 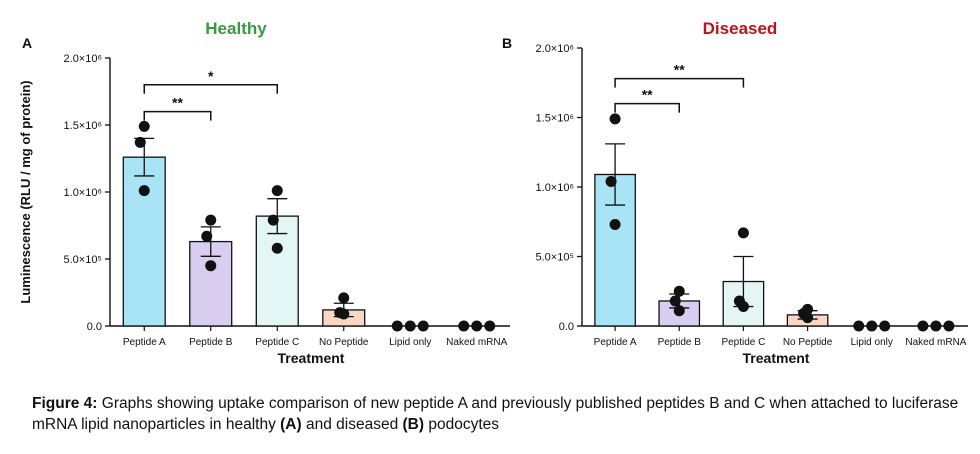 I want to click on caption-text-2: and diseased, so click(x=352, y=424).